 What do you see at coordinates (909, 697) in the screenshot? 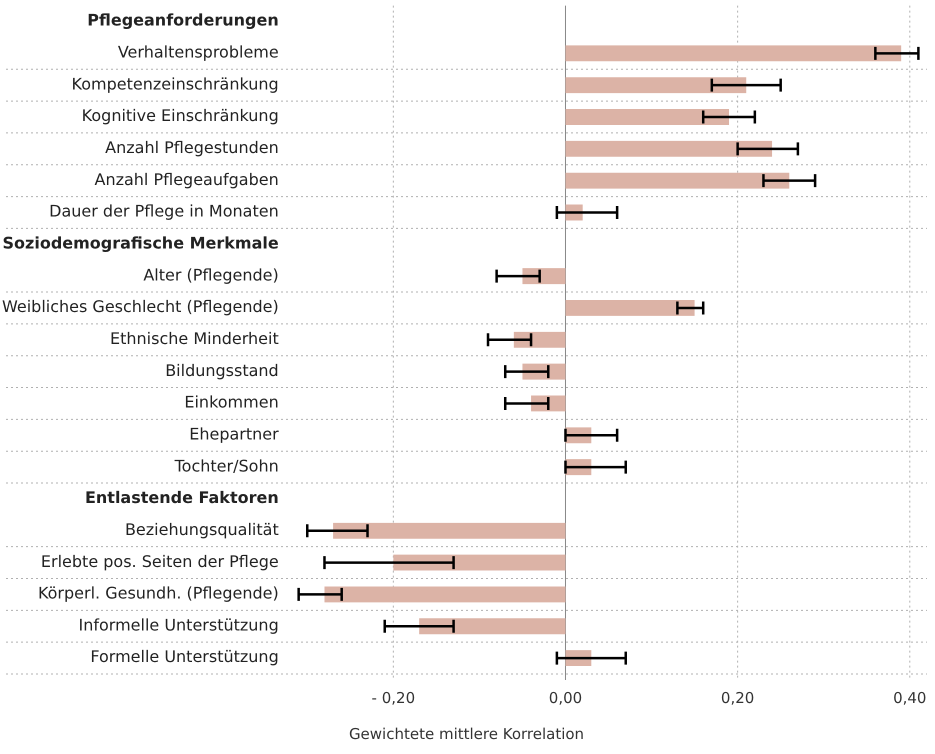
I see `x-tick-label: 0,40` at bounding box center [909, 697].